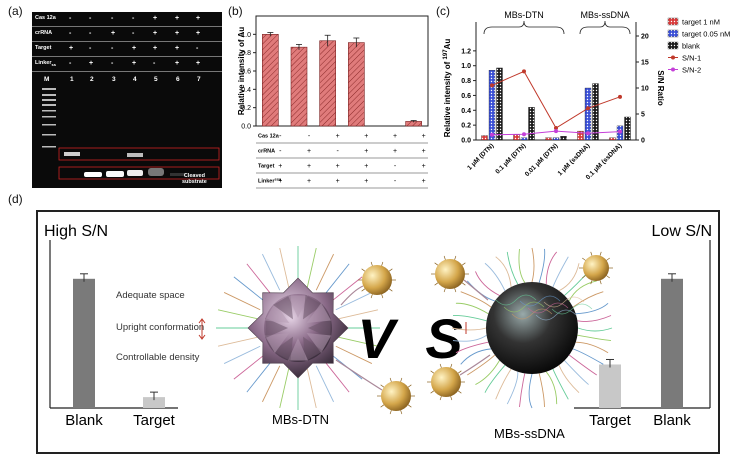 The width and height of the screenshot is (750, 460). I want to click on group-label-c: MBs-ssDNA, so click(605, 15).